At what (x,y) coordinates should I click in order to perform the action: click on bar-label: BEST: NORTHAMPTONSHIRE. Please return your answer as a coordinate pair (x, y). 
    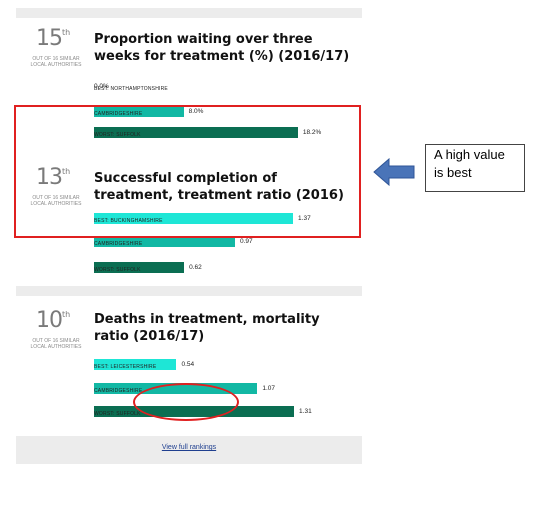
    Looking at the image, I should click on (131, 89).